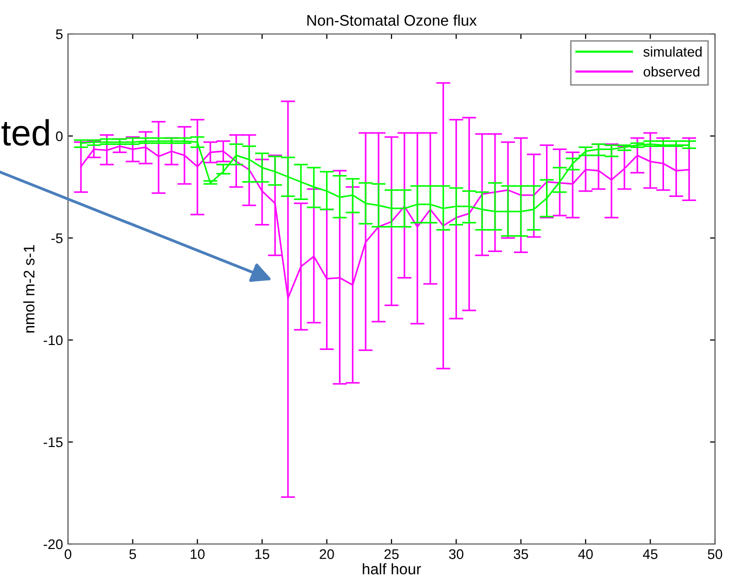 Image resolution: width=735 pixels, height=586 pixels. I want to click on y-tick-label: -10, so click(53, 340).